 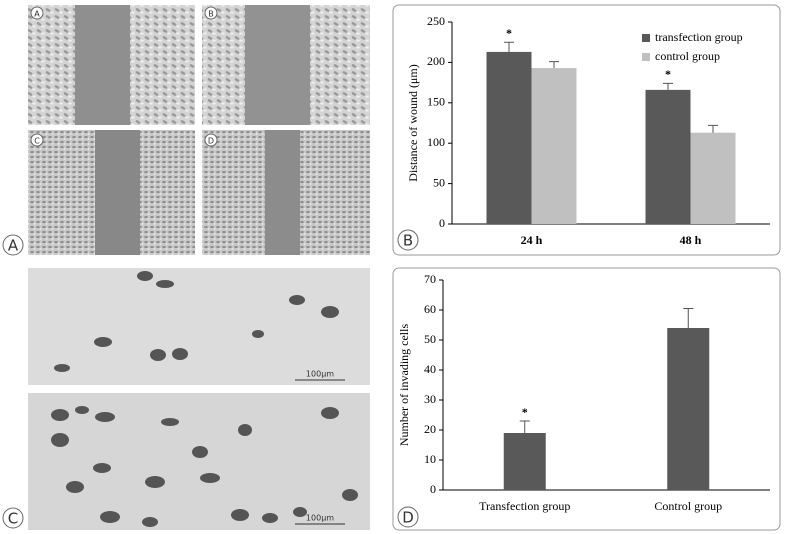 What do you see at coordinates (13, 519) in the screenshot?
I see `panel-label: C` at bounding box center [13, 519].